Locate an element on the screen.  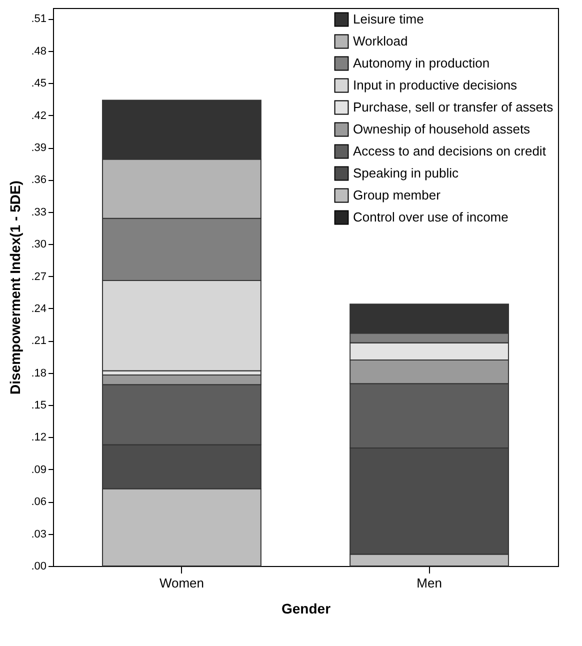
legend-label: Leisure time is located at coordinates (388, 19).